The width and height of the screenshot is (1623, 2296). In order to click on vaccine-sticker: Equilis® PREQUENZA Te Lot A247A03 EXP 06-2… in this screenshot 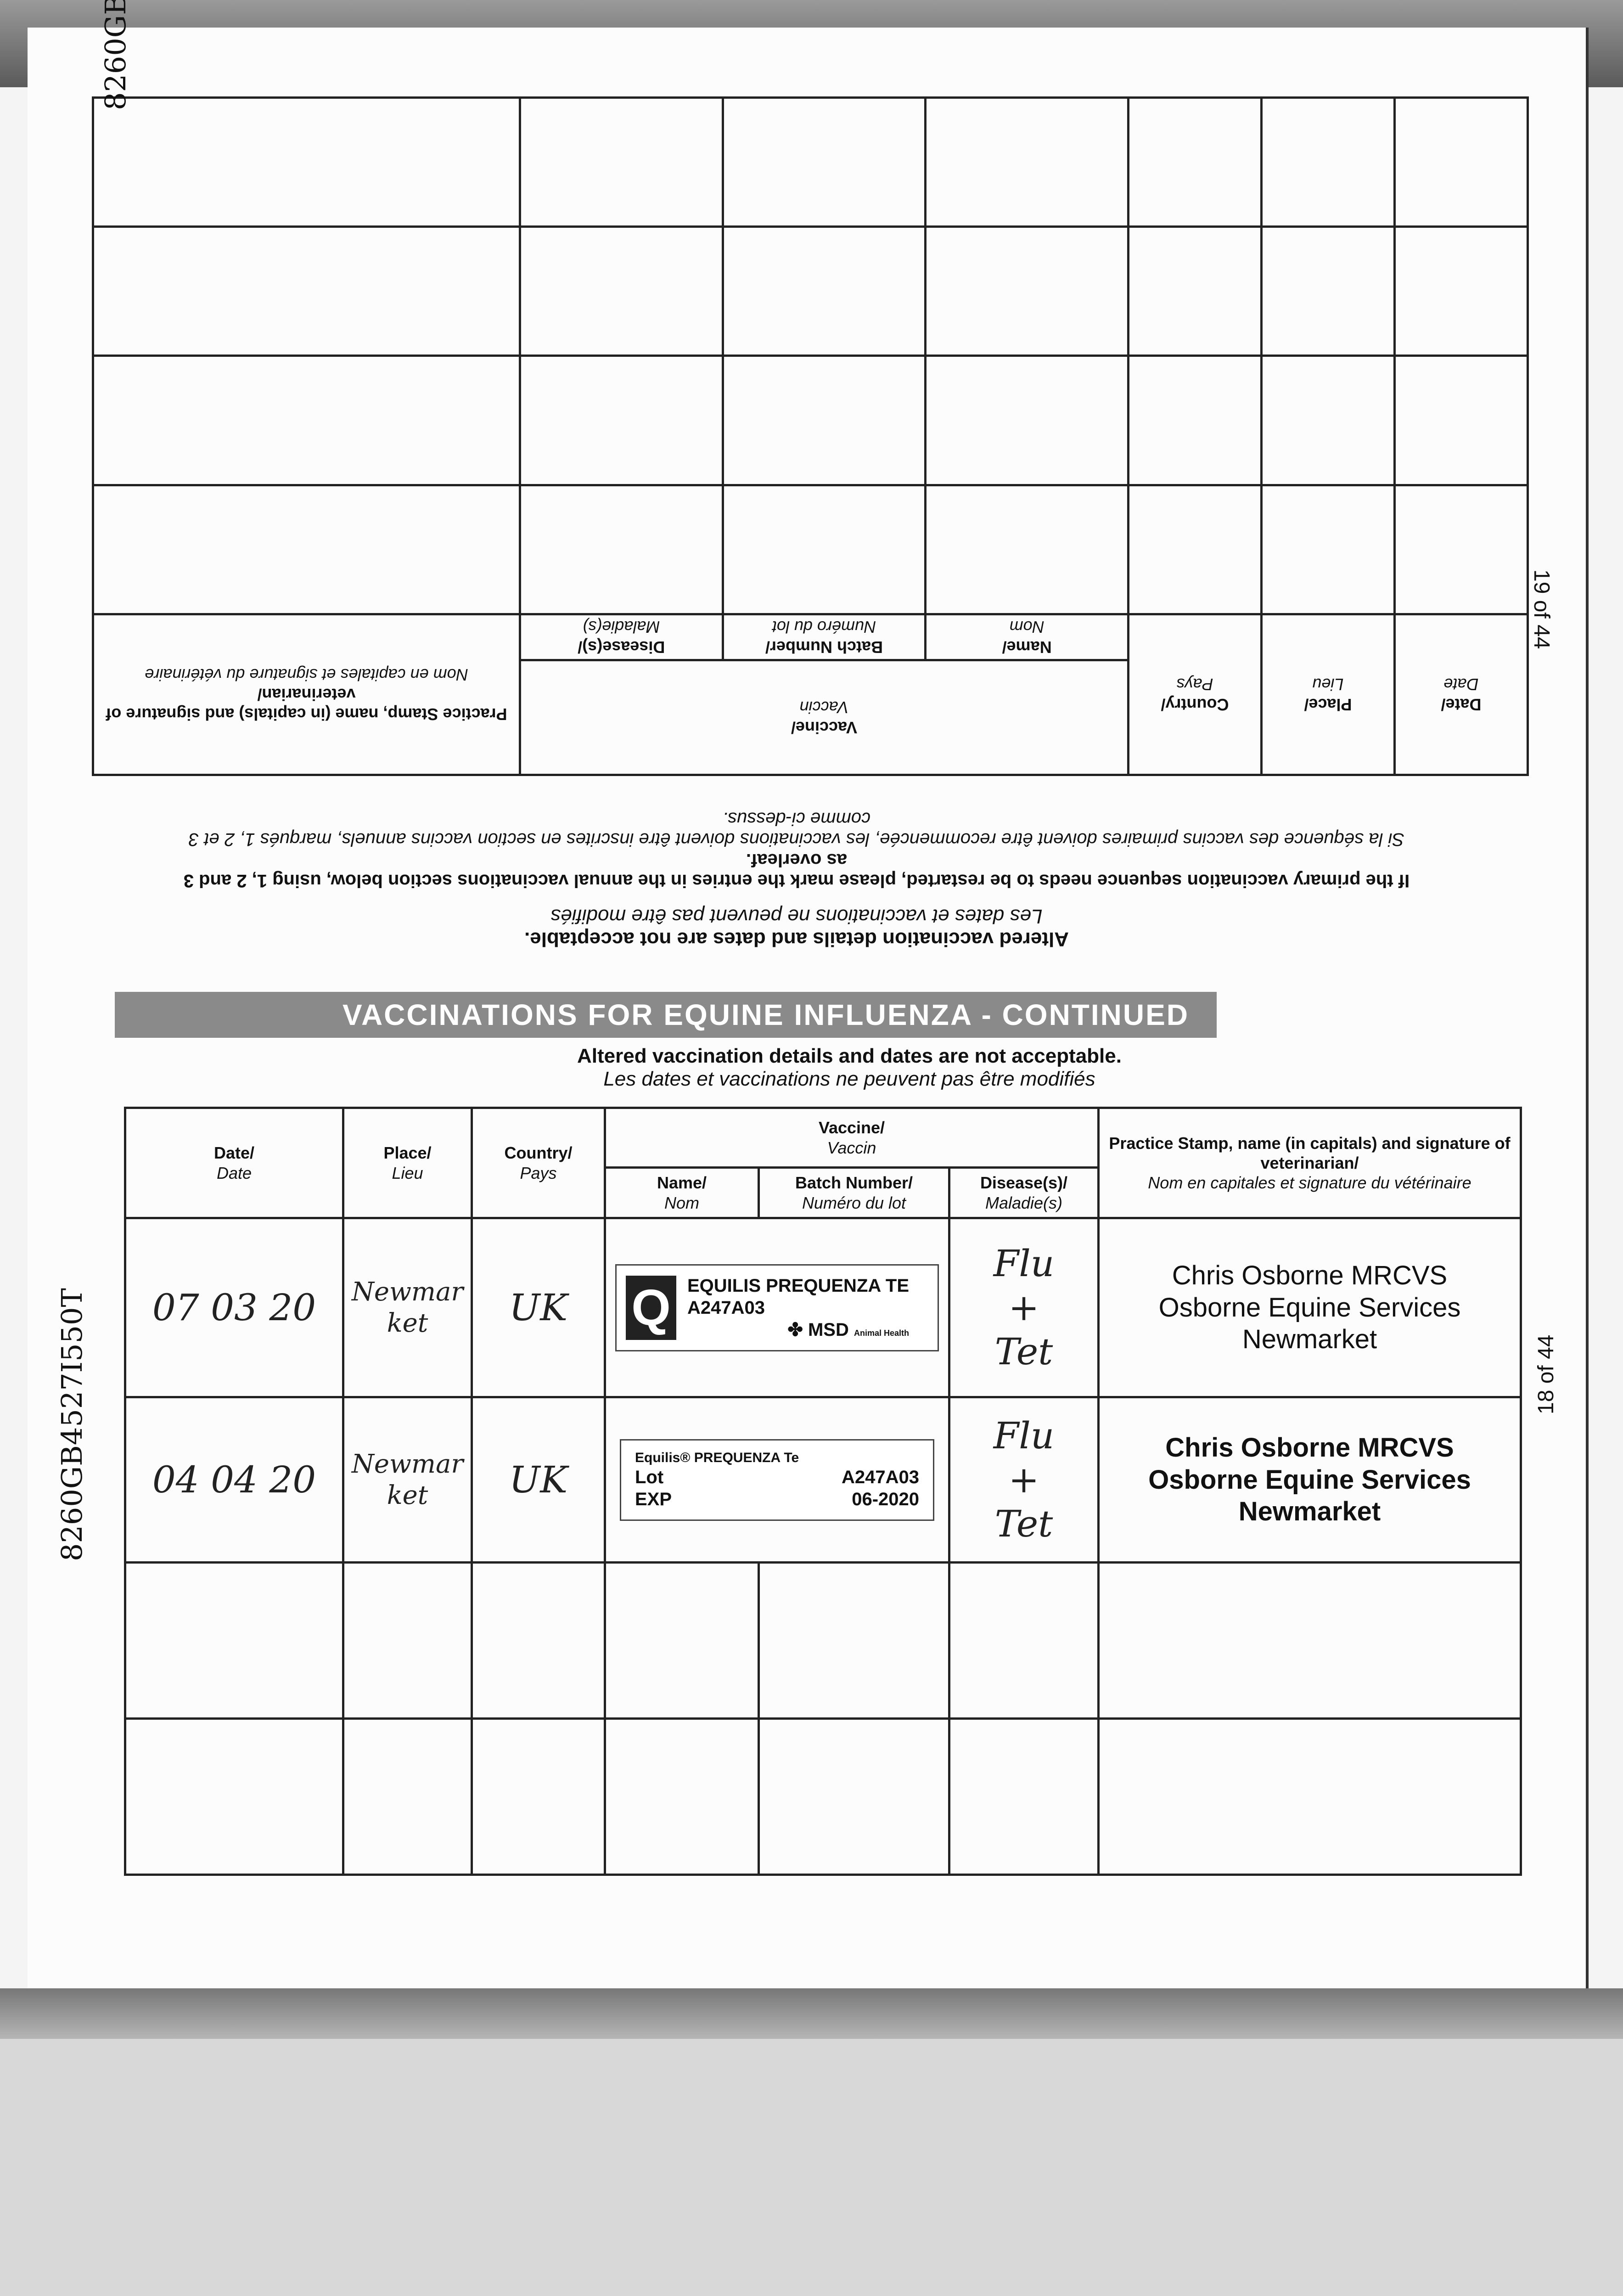, I will do `click(777, 1480)`.